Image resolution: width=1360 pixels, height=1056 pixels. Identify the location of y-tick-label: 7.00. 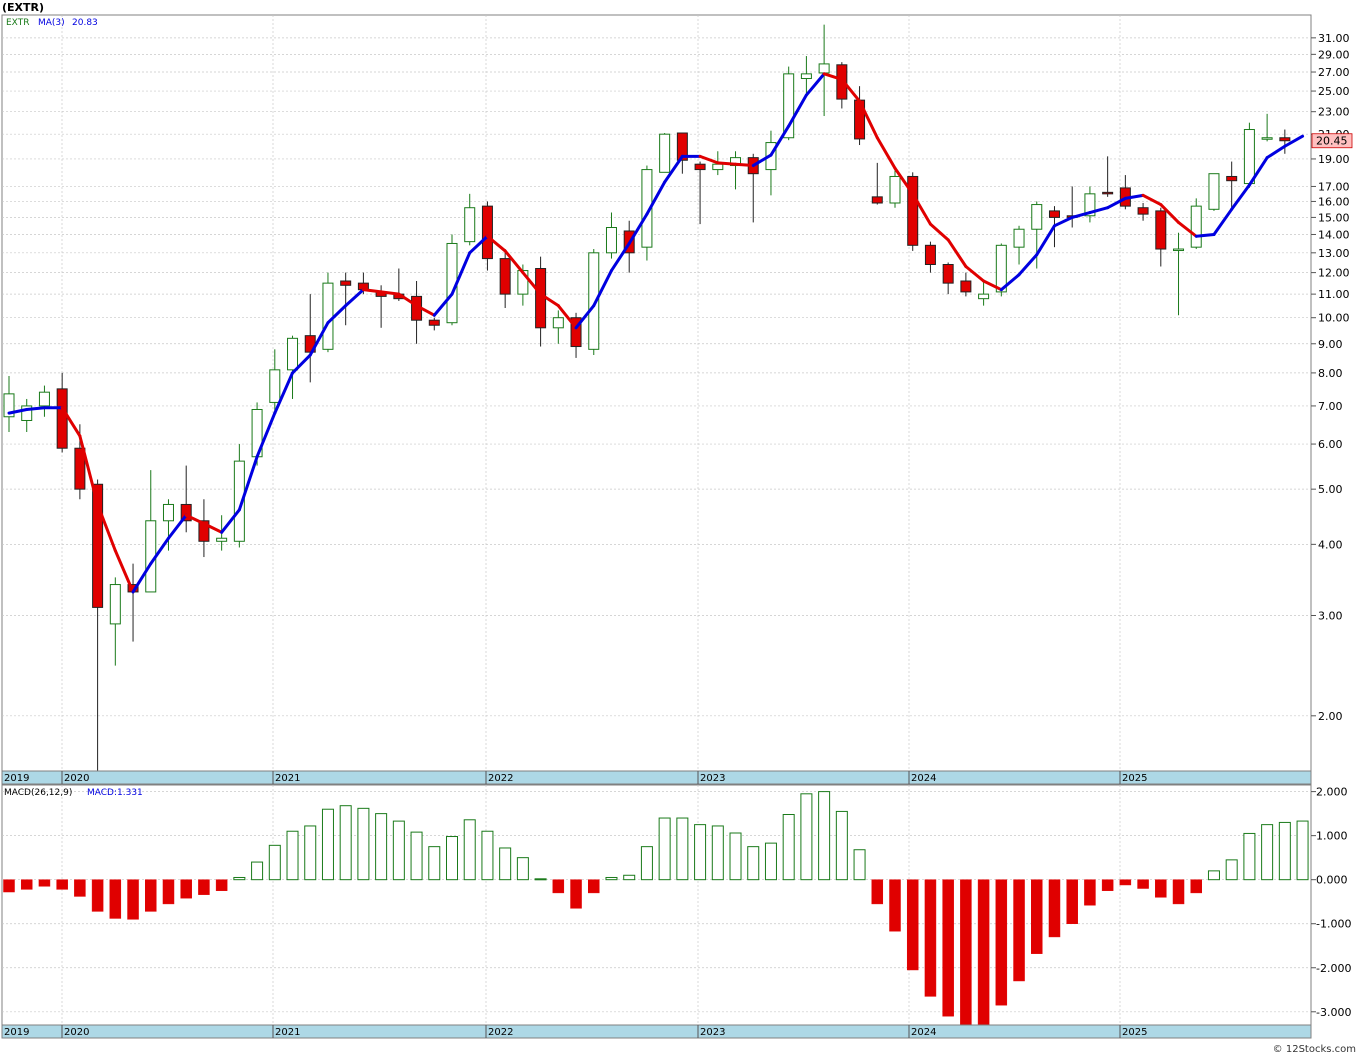
(1330, 406).